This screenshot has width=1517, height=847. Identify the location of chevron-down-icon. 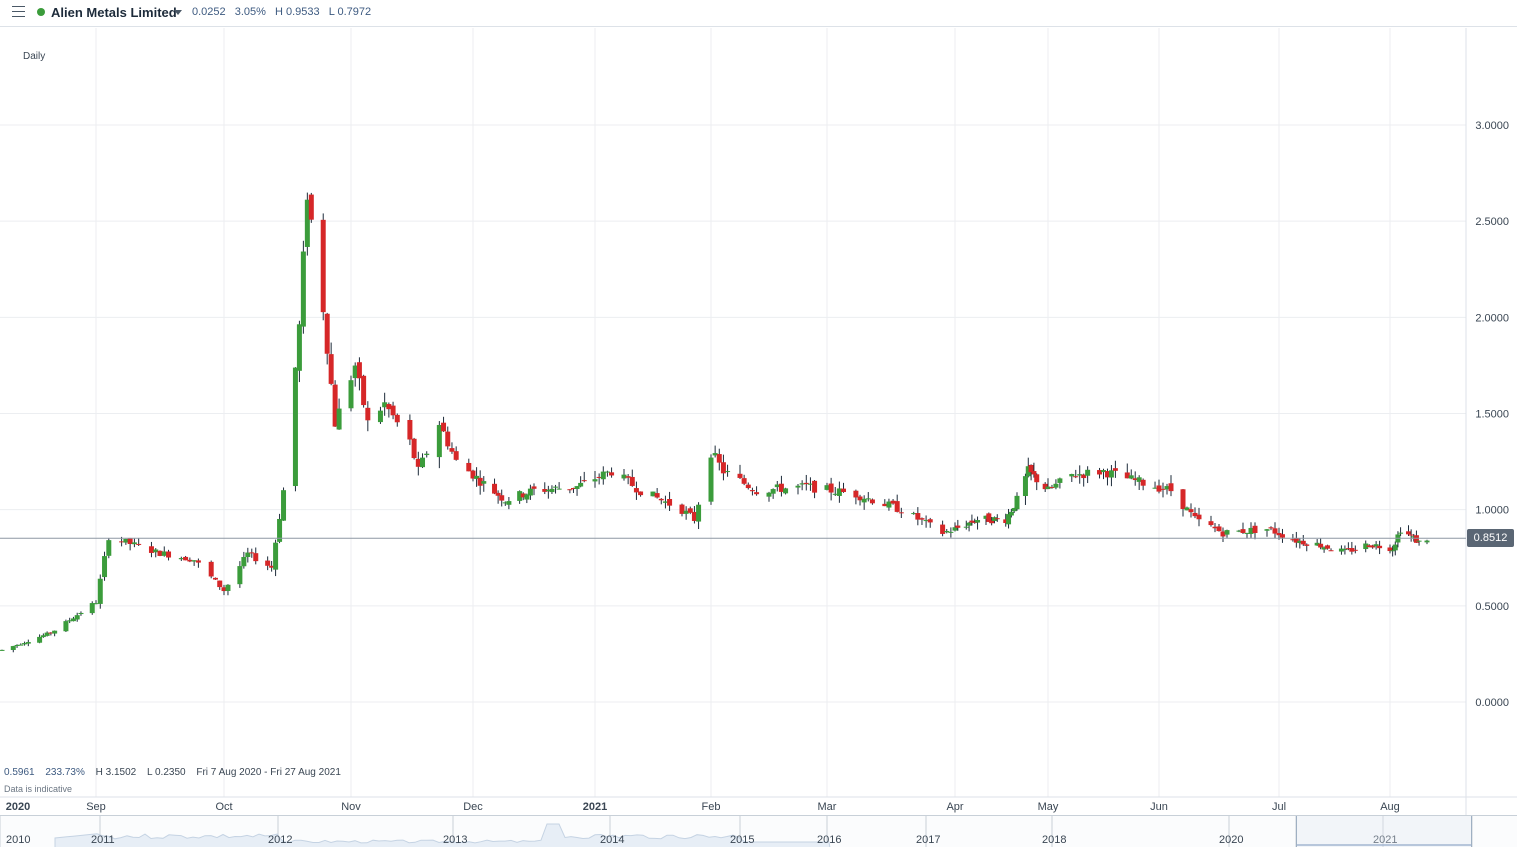
(178, 12).